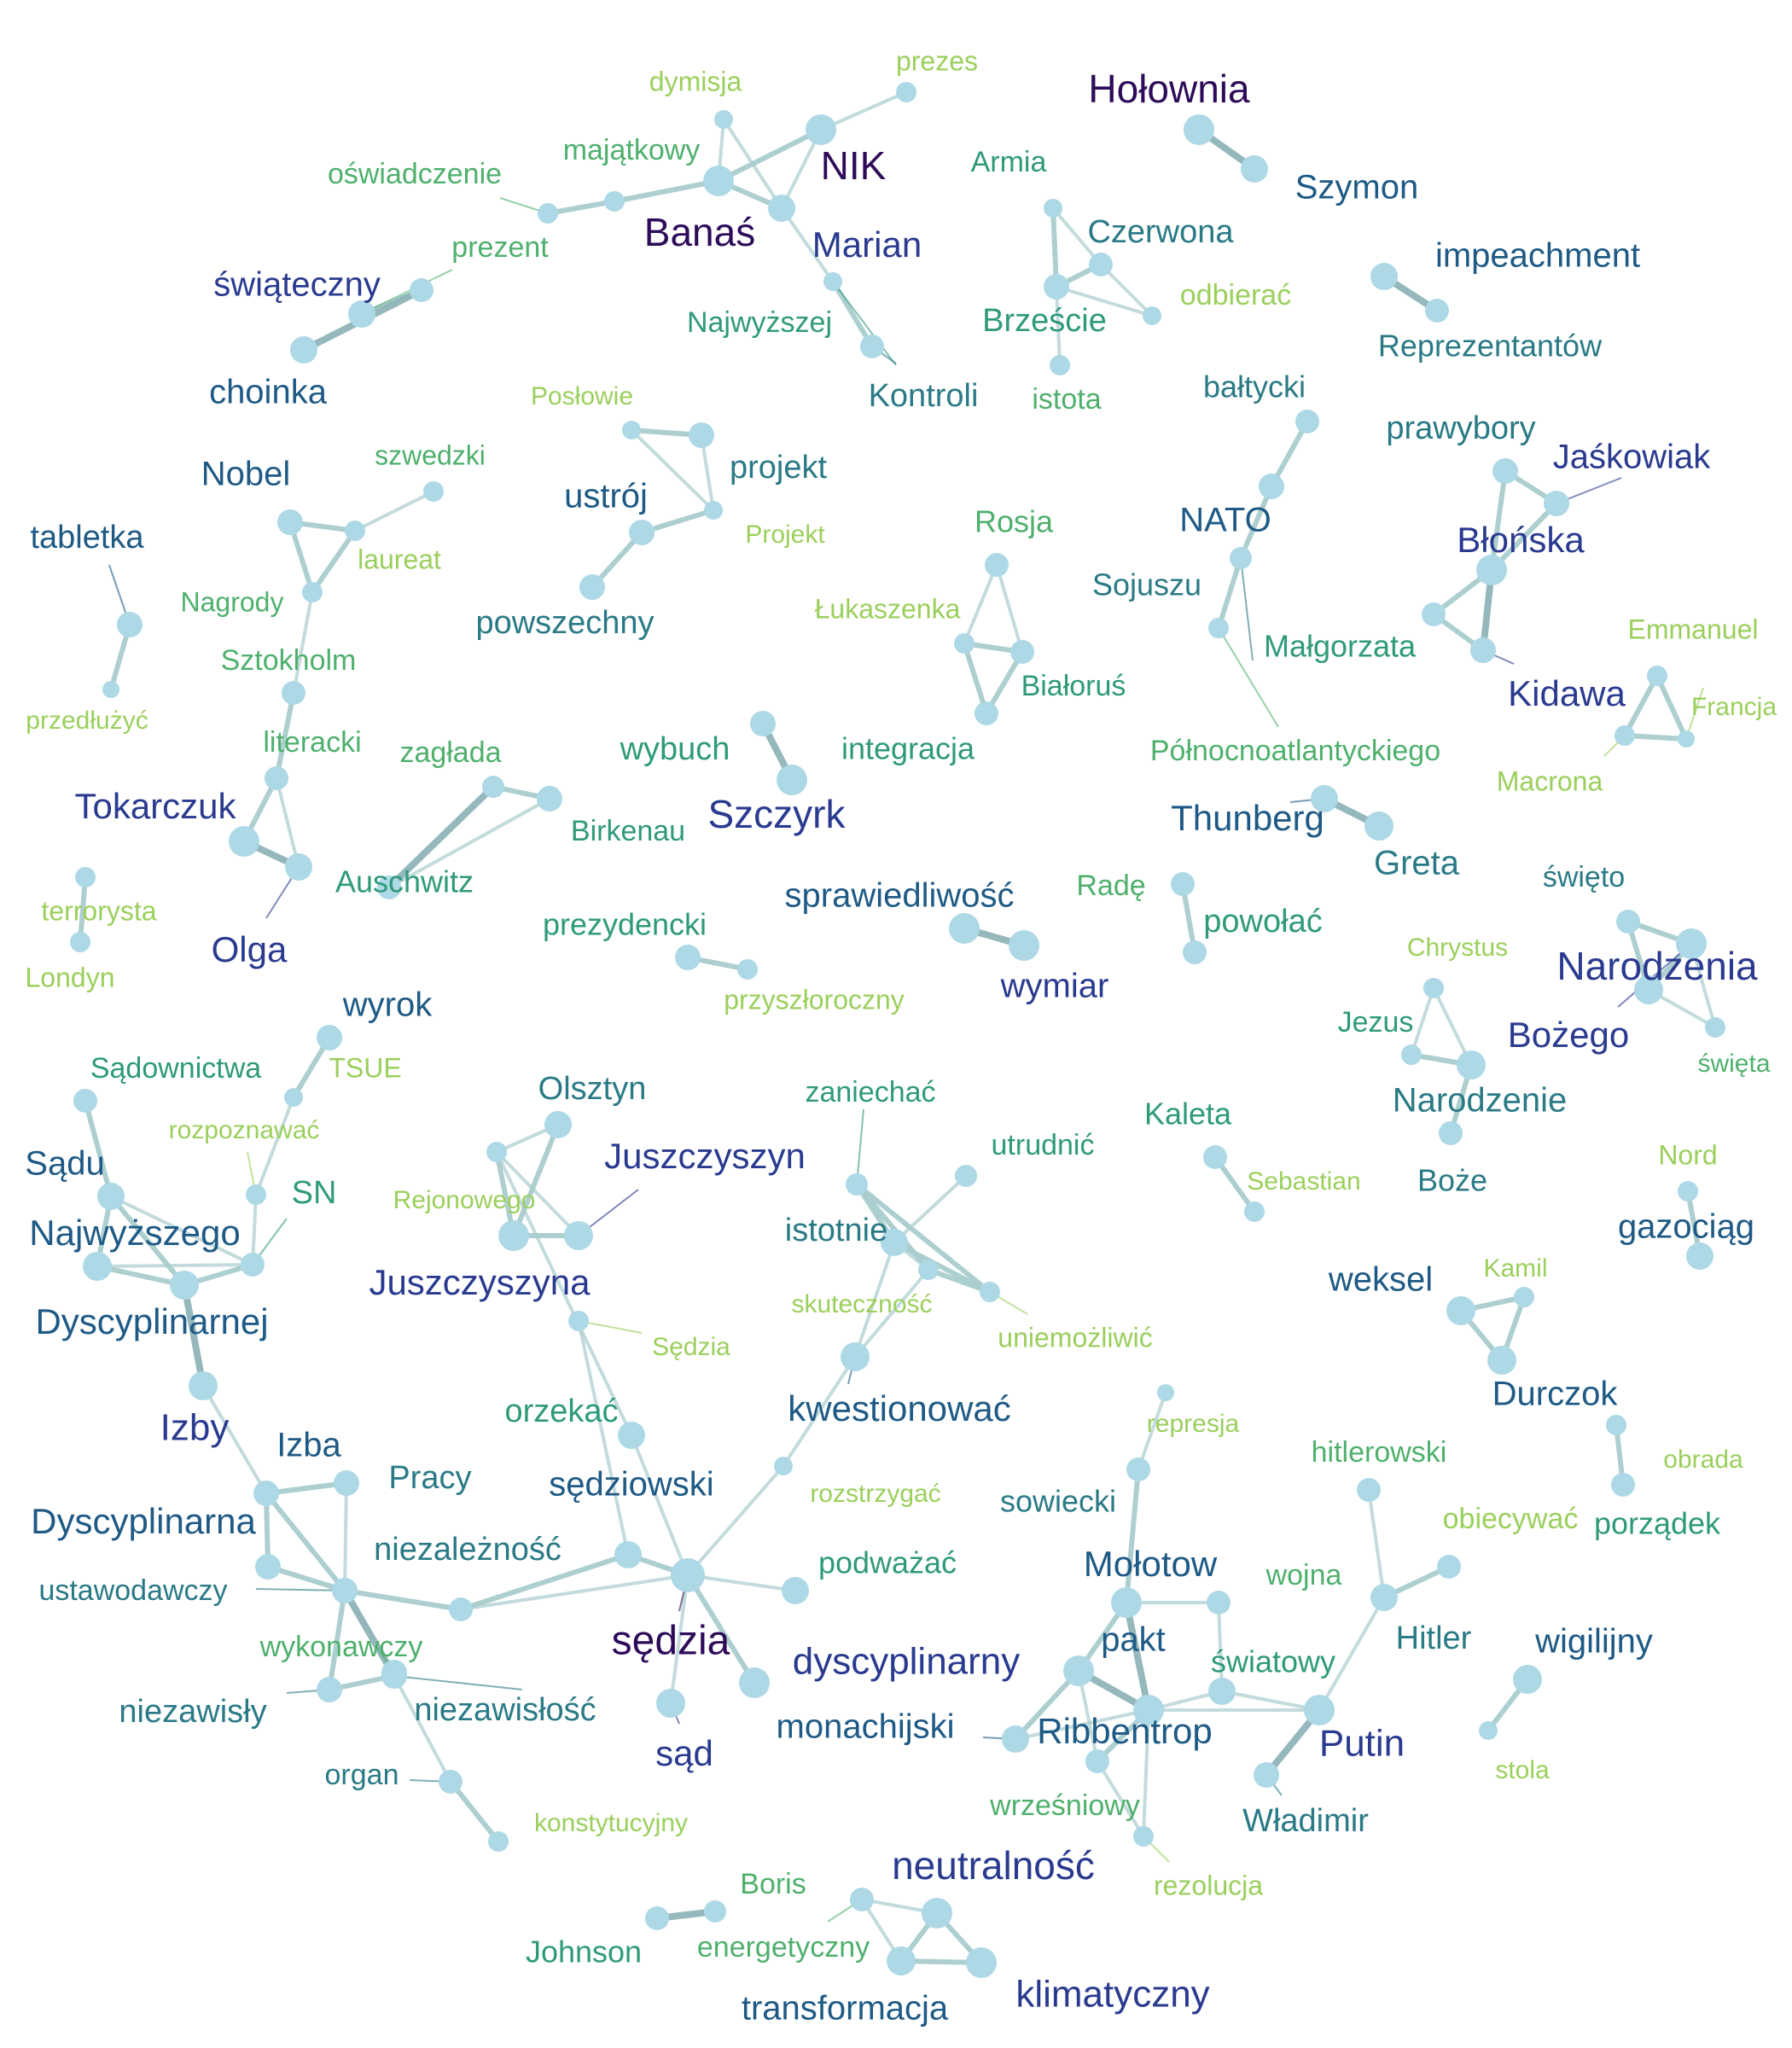 The width and height of the screenshot is (1792, 2048). I want to click on node-sedziowski, so click(628, 1554).